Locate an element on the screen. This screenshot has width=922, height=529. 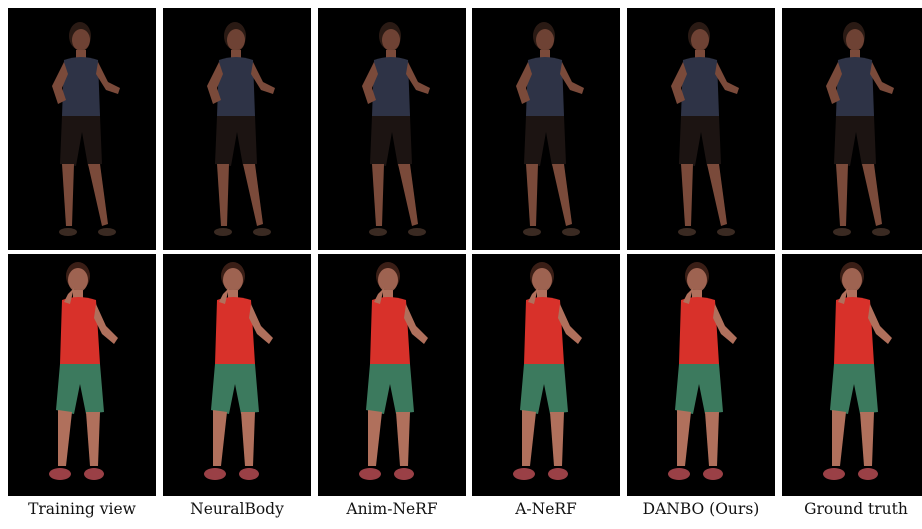
panel-row1-neuralbody is located at coordinates (237, 129).